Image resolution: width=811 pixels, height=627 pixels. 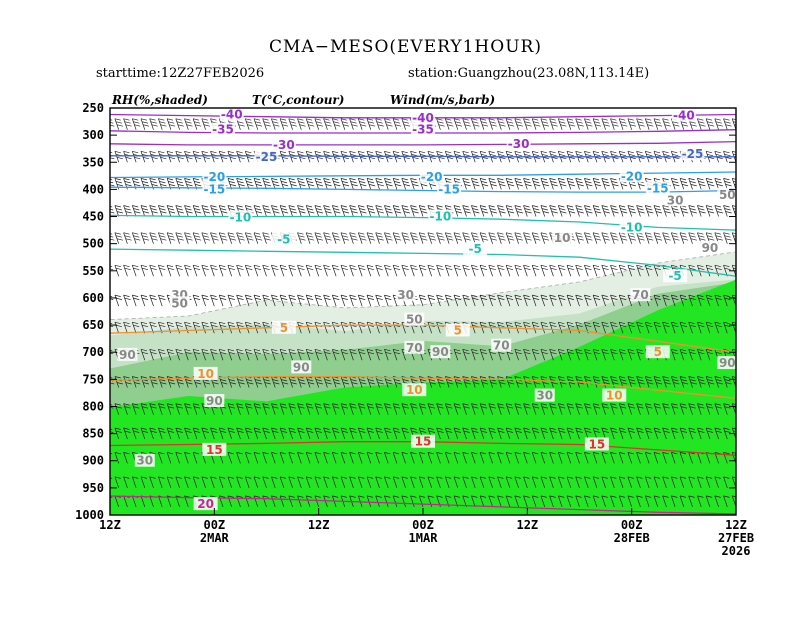 What do you see at coordinates (214, 525) in the screenshot?
I see `time-tick-label: 00Z` at bounding box center [214, 525].